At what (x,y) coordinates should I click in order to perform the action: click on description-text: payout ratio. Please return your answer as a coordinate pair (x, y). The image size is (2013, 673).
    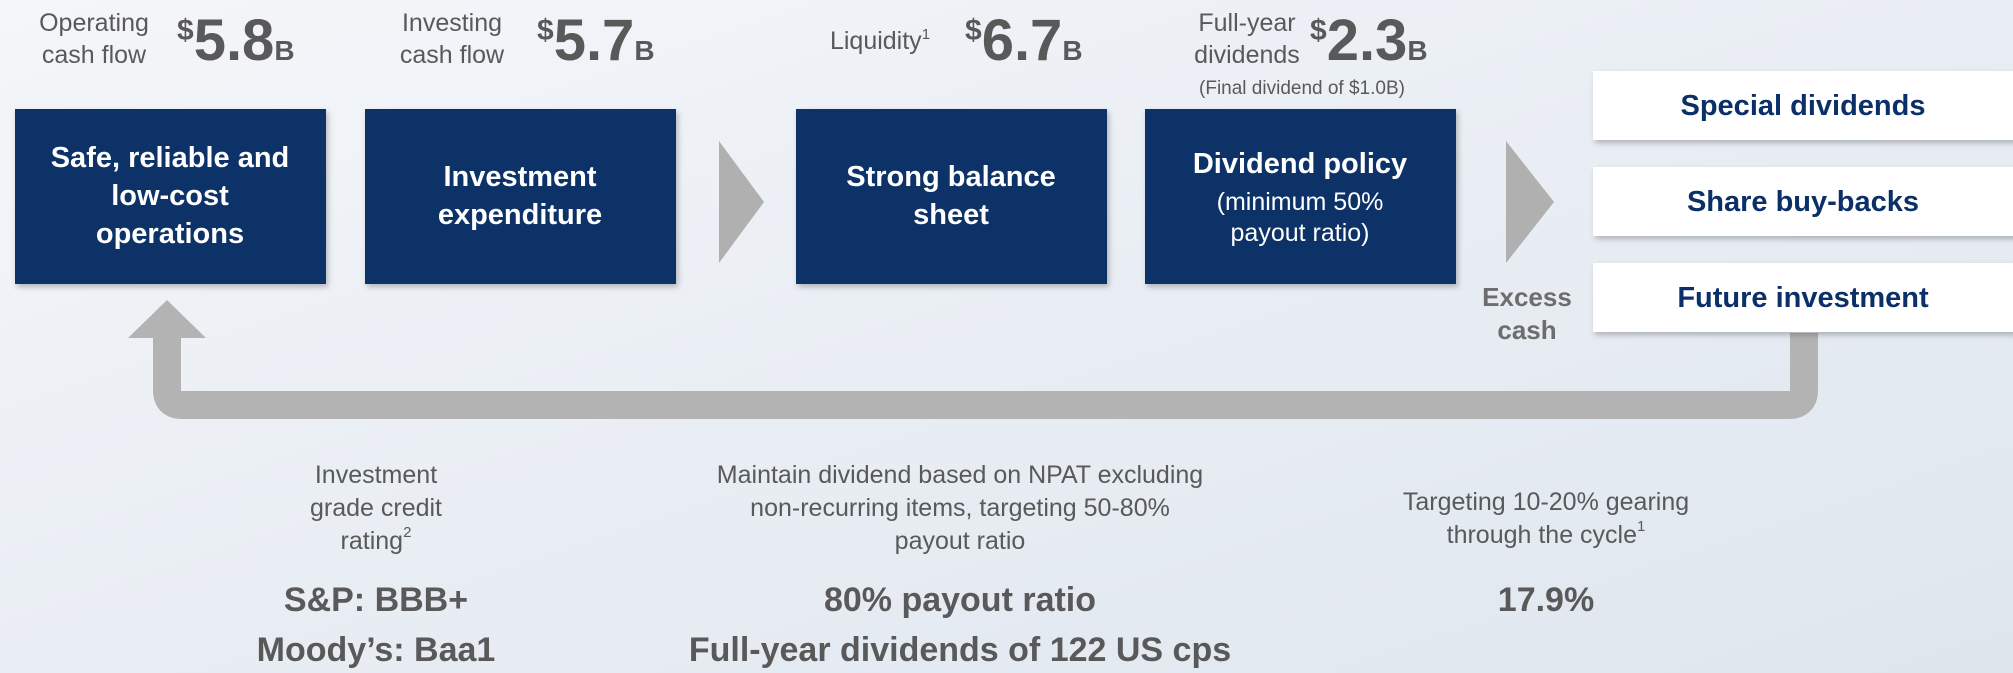
    Looking at the image, I should click on (960, 541).